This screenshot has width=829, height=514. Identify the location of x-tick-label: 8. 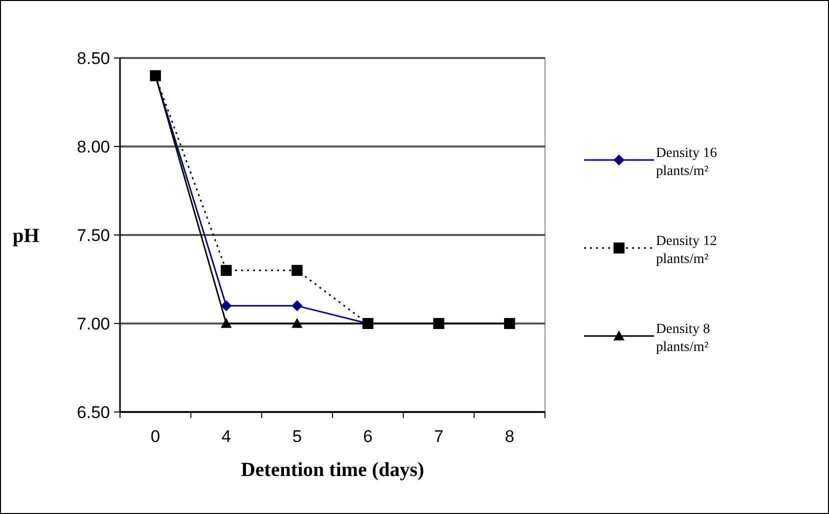
(509, 436).